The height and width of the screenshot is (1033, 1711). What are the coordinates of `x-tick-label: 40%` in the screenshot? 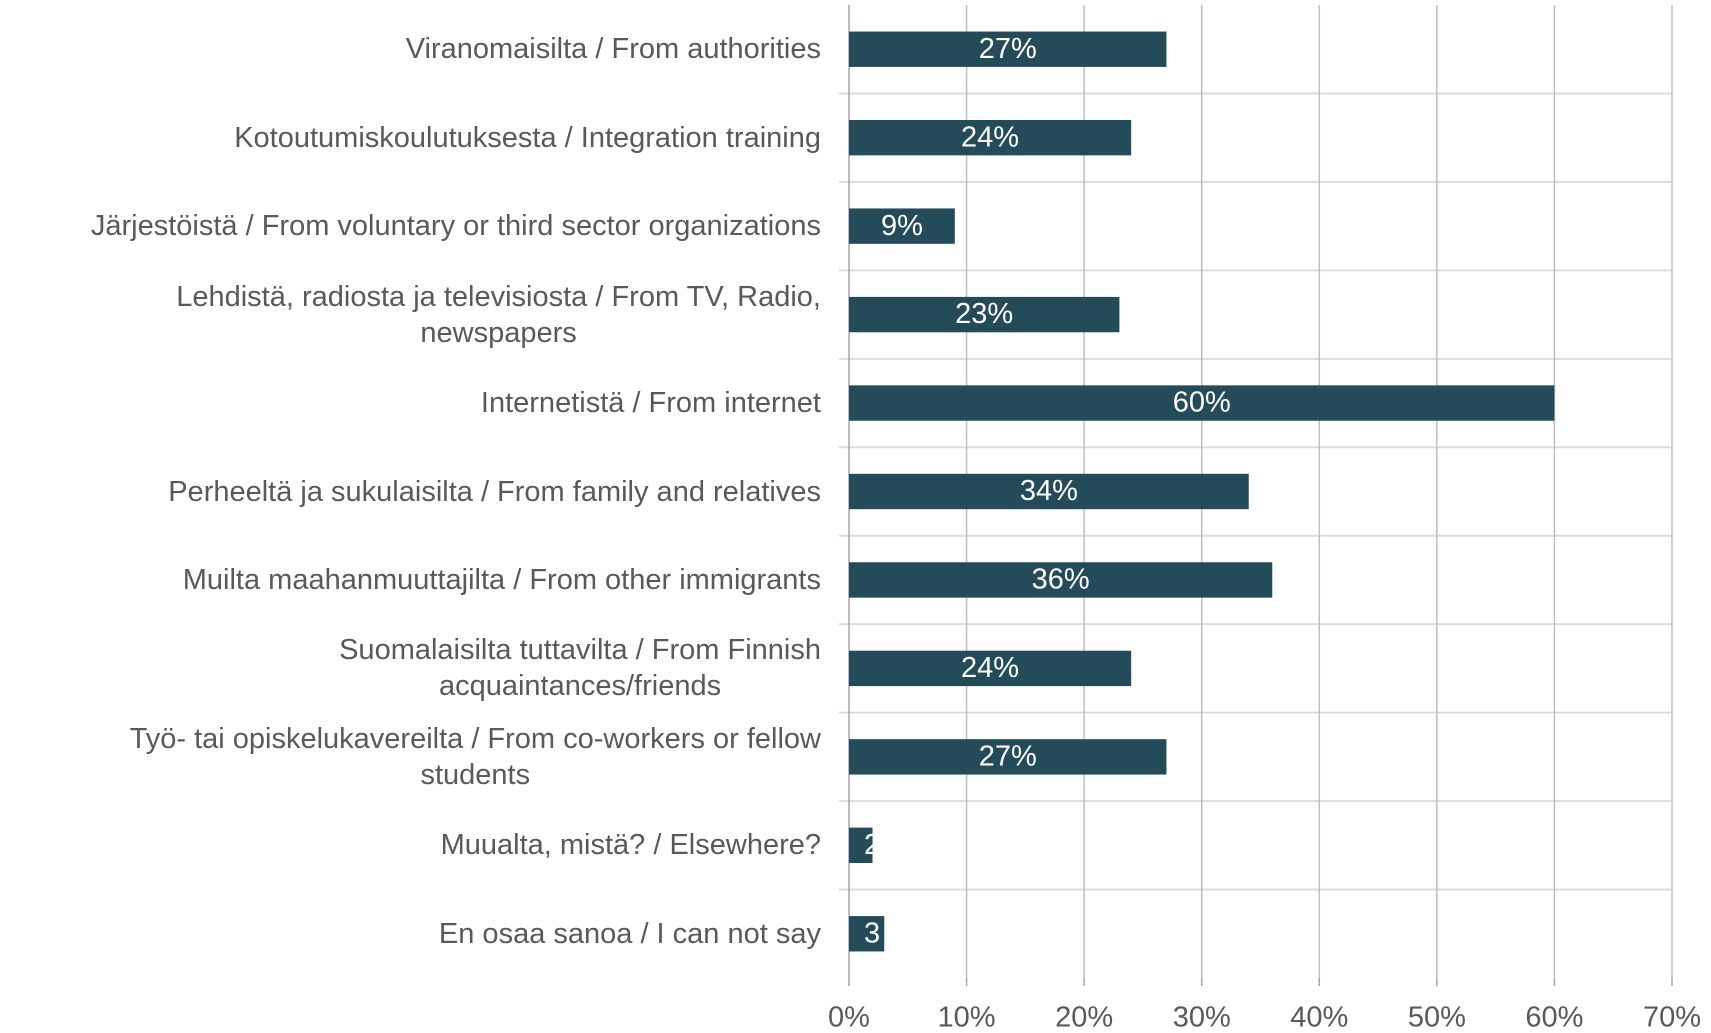 It's located at (1319, 1017).